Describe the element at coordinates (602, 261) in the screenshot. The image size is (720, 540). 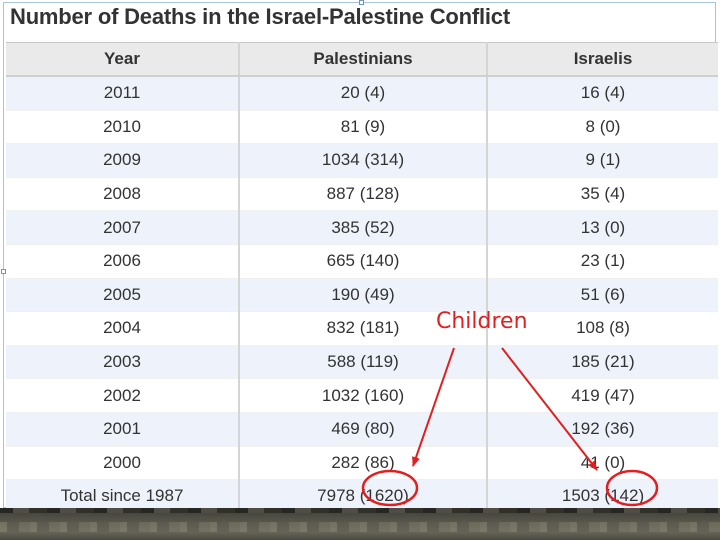
I see `cell-israelis: 23 (1)` at that location.